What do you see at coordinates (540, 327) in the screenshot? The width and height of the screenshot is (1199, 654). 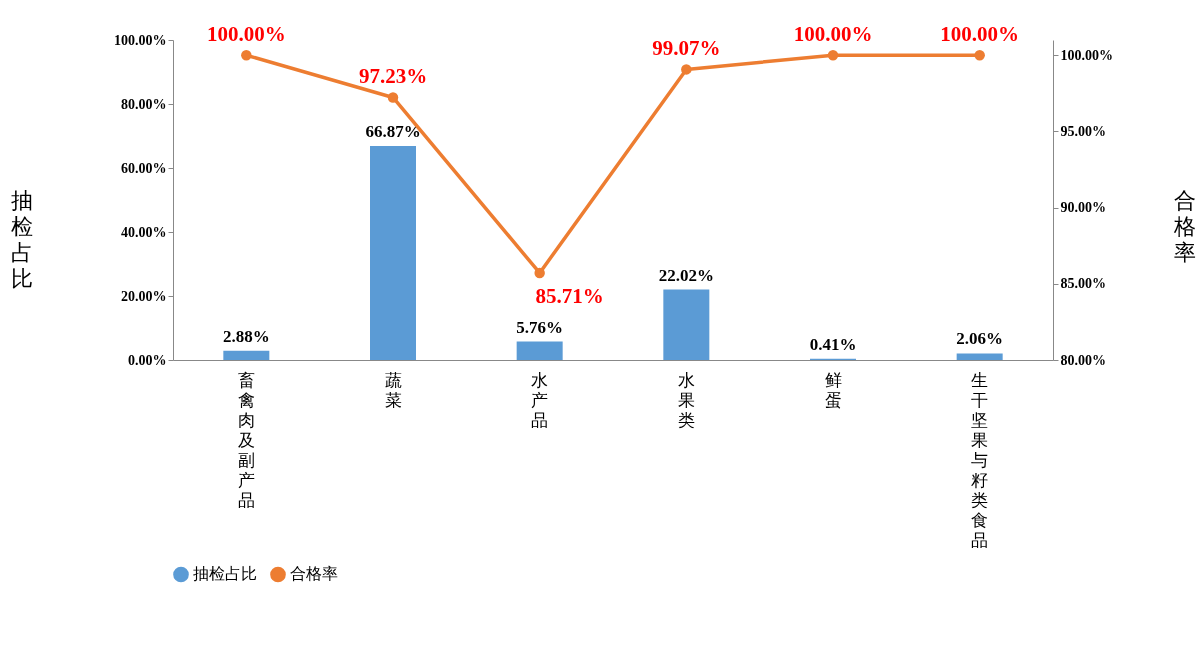 I see `data-label: 5.76%` at bounding box center [540, 327].